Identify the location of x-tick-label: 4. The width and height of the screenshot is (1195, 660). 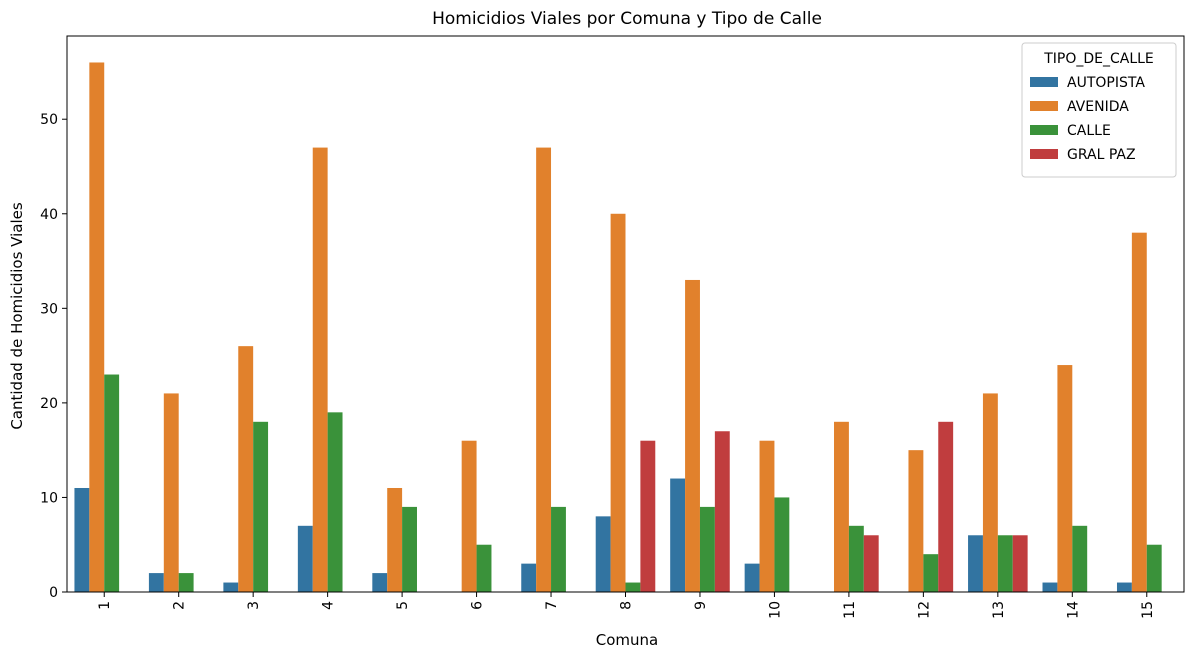
(329, 605).